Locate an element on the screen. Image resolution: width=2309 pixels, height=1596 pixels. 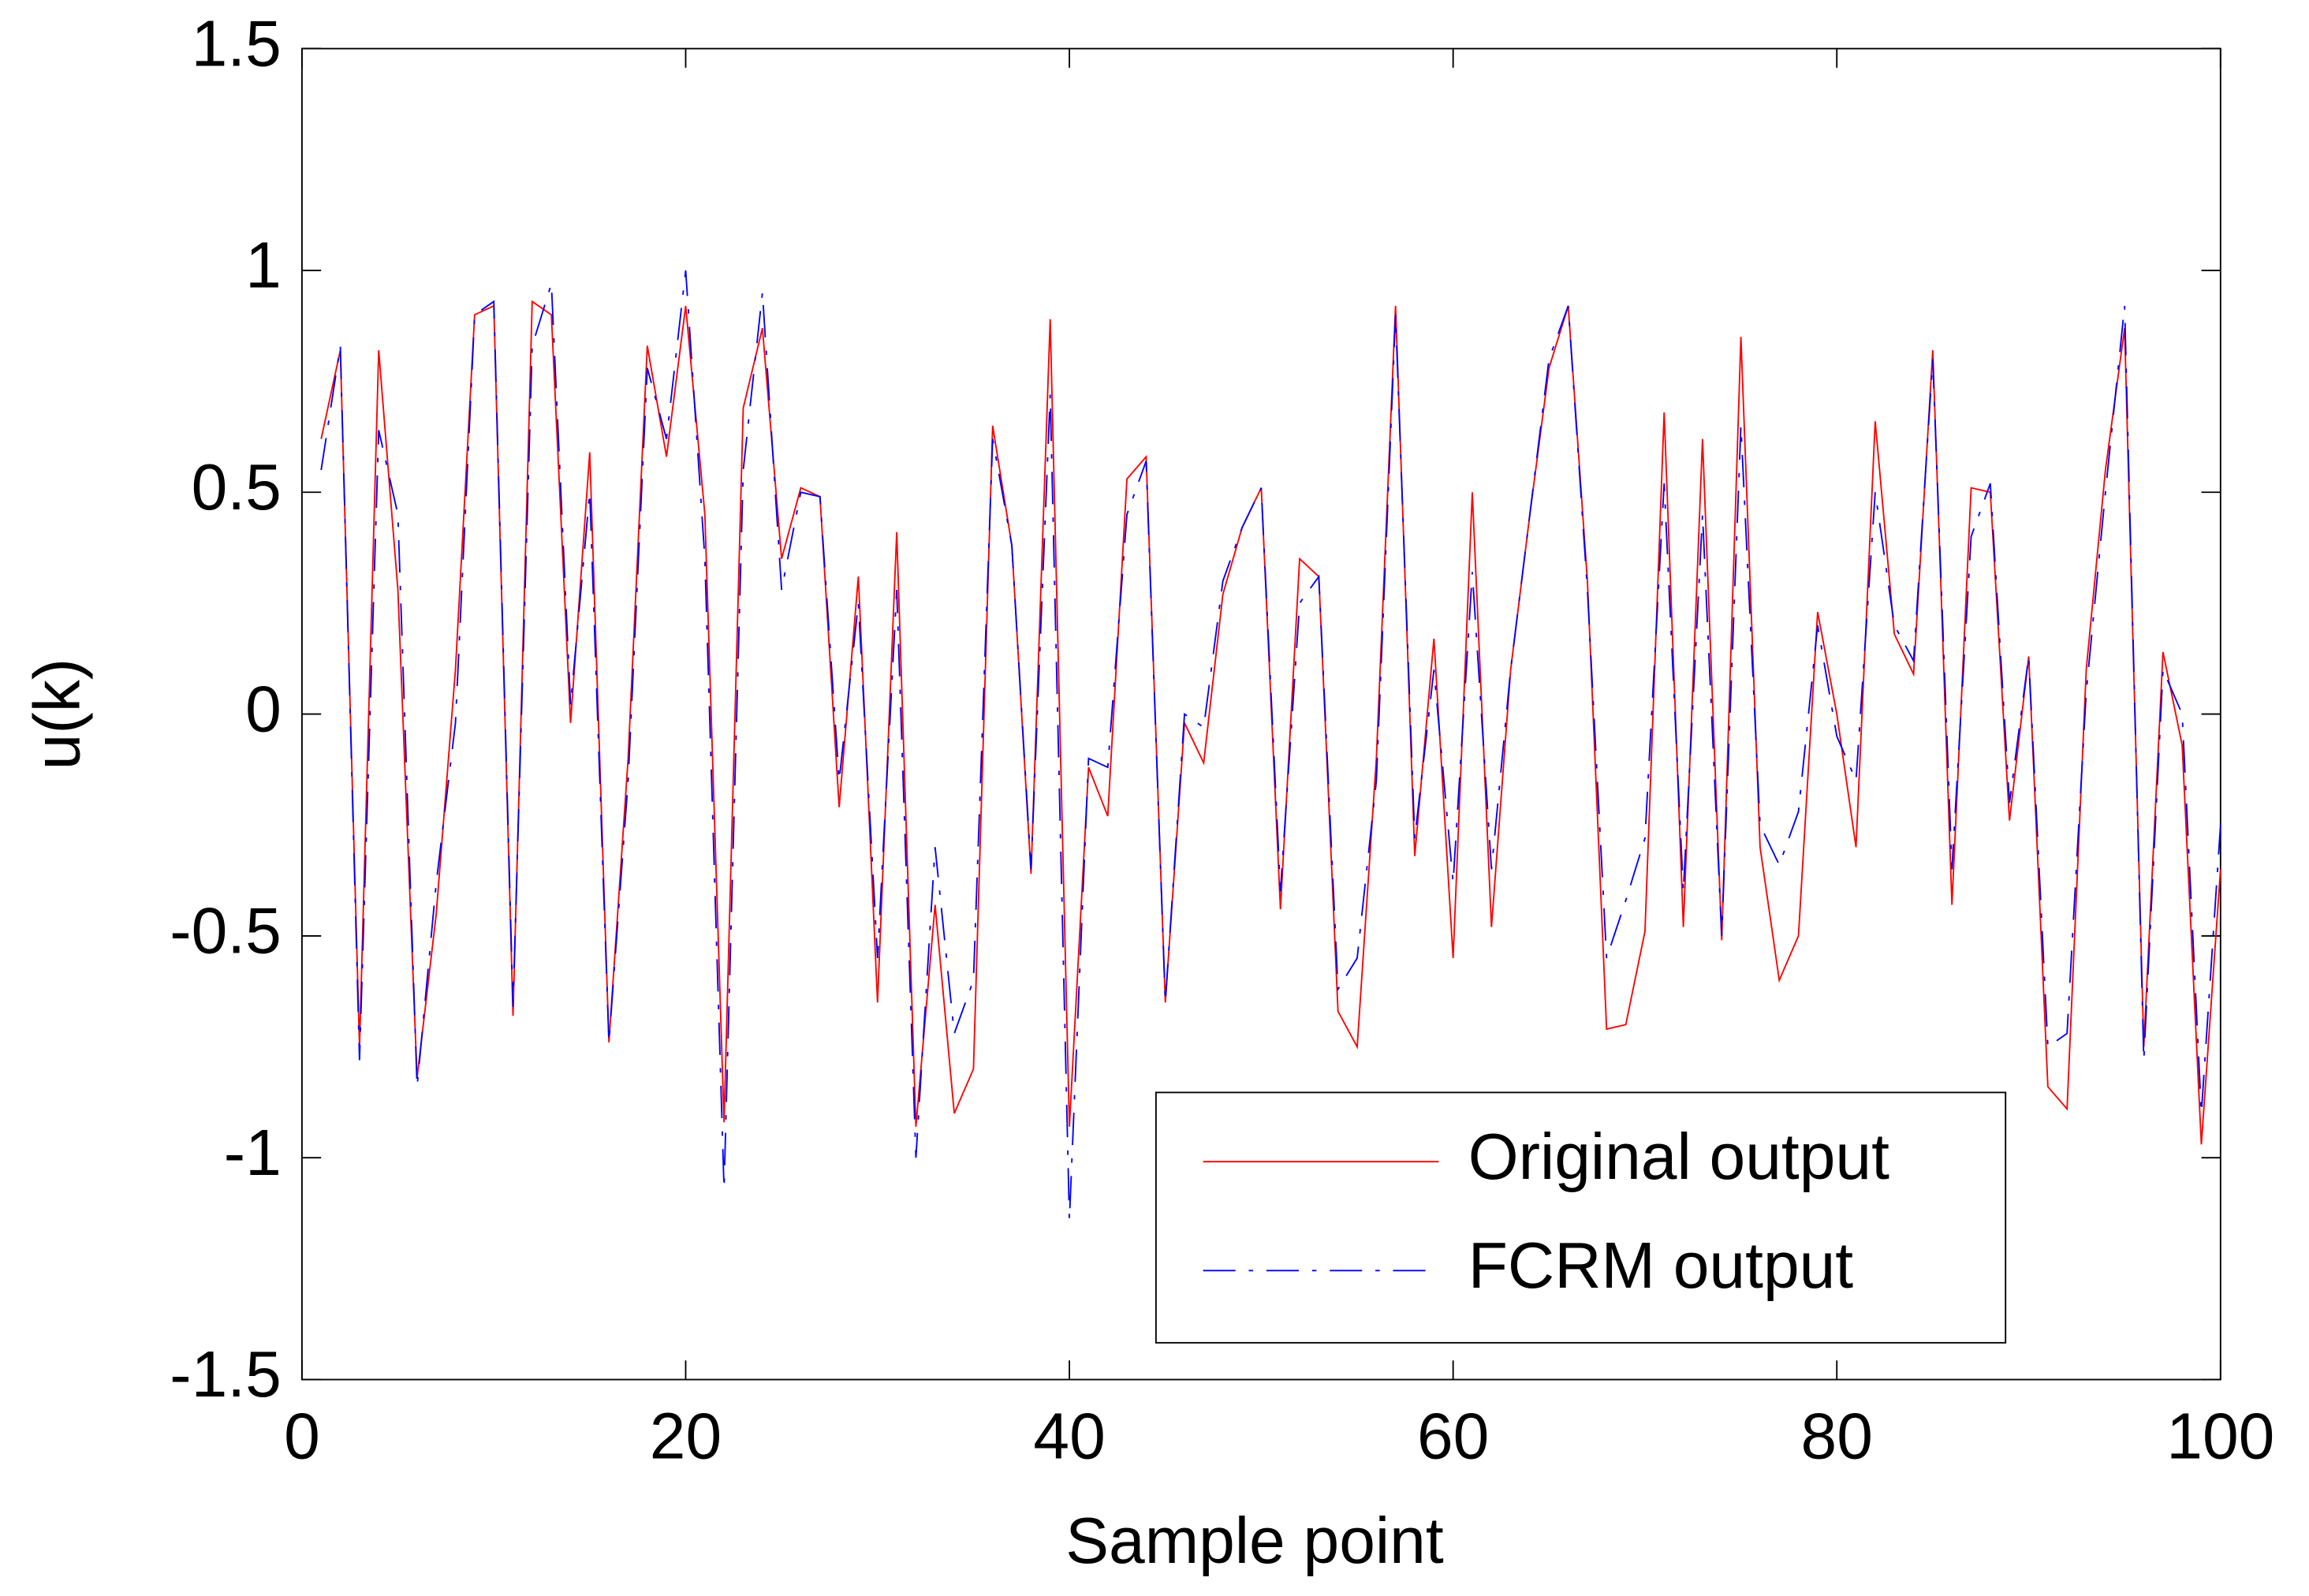
y-tick-label: 1 is located at coordinates (263, 266).